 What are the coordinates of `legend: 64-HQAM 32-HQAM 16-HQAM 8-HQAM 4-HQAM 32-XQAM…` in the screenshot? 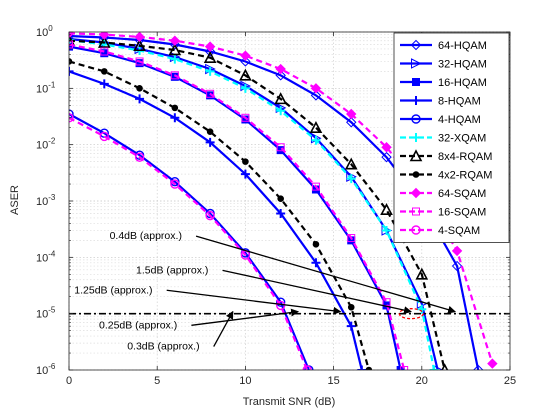 It's located at (451, 137).